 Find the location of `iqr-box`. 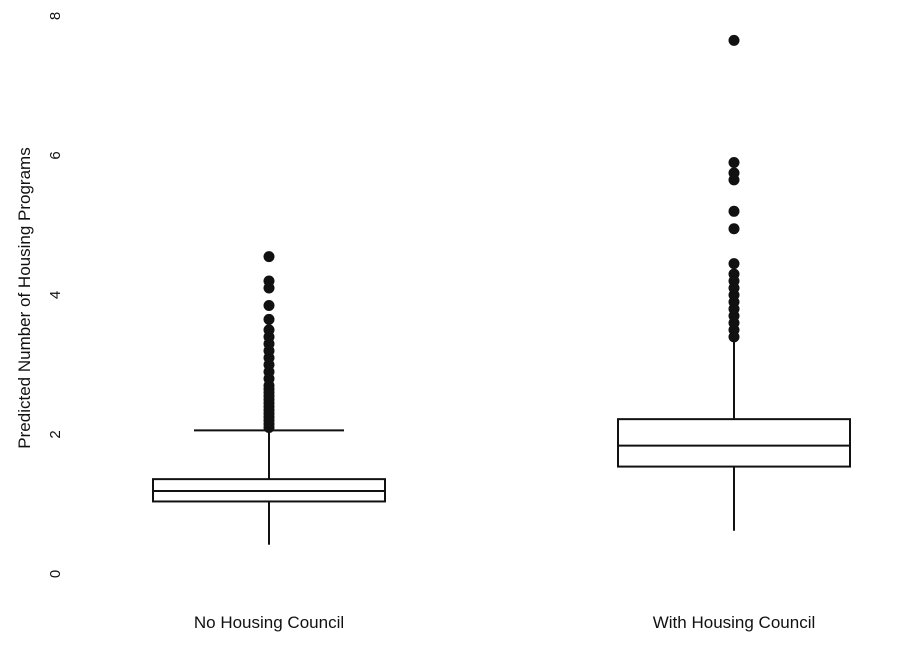

iqr-box is located at coordinates (734, 443).